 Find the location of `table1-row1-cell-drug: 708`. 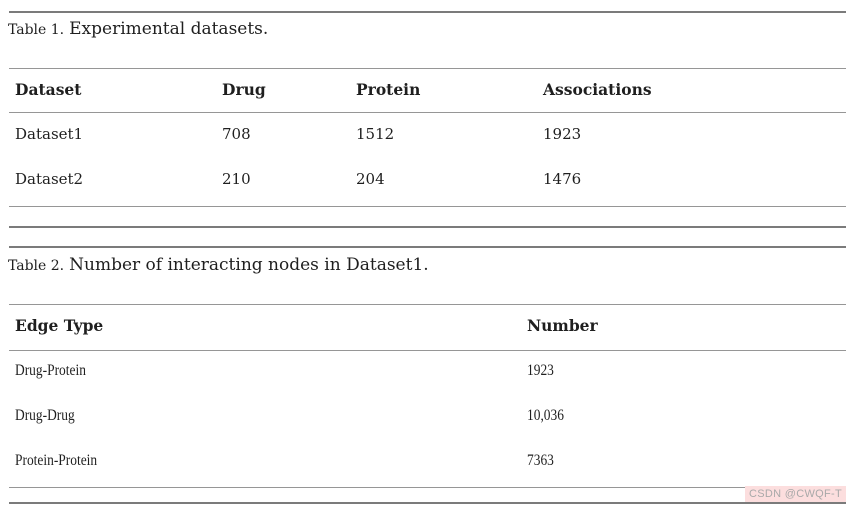

table1-row1-cell-drug: 708 is located at coordinates (236, 134).